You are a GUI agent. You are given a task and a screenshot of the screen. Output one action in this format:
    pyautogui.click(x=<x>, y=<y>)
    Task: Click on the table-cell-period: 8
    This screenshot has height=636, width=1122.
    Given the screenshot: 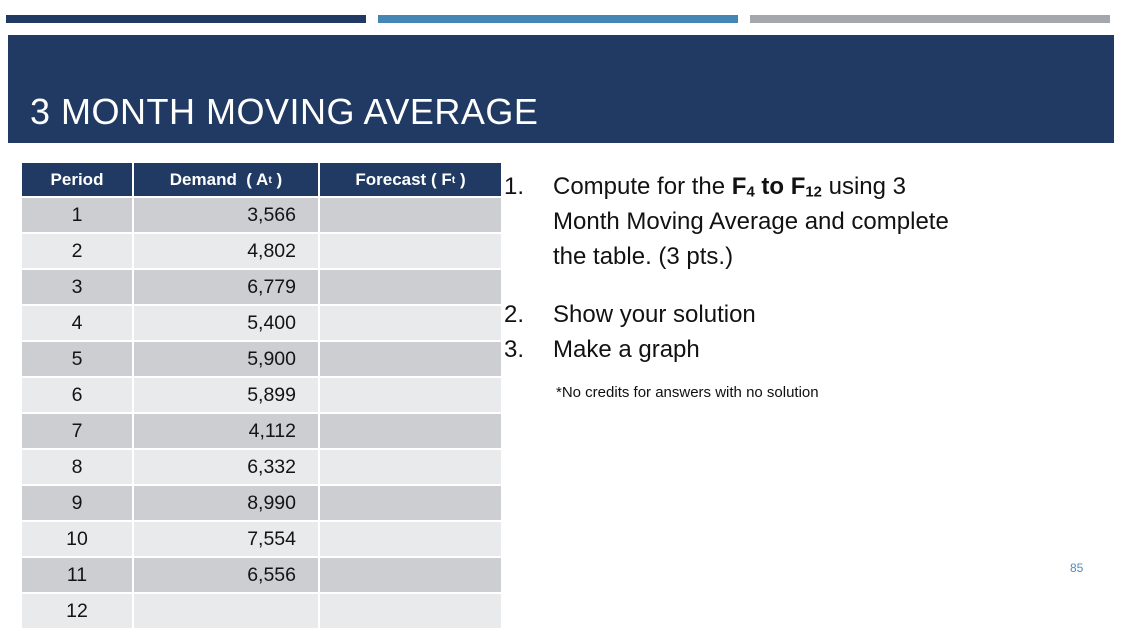 What is the action you would take?
    pyautogui.click(x=77, y=467)
    